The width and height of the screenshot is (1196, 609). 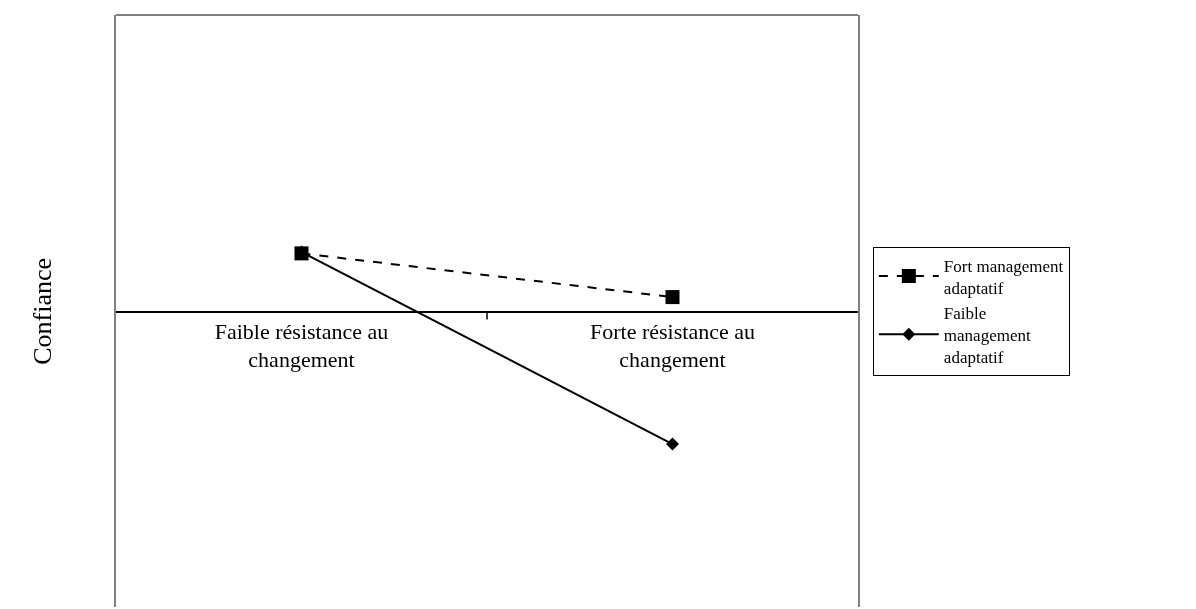 I want to click on y-axis-title: Confiance, so click(x=42, y=311).